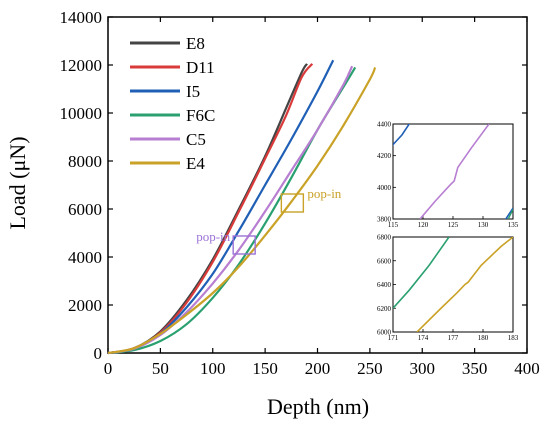  I want to click on inset-y-tick-label: 6600, so click(384, 261).